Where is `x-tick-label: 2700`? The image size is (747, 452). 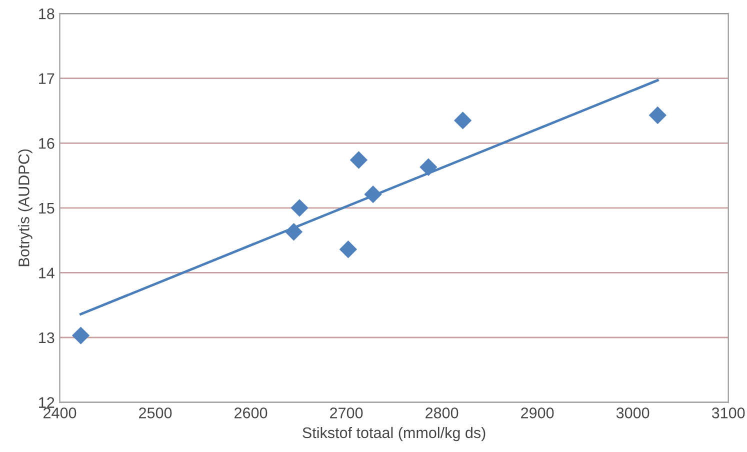
x-tick-label: 2700 is located at coordinates (346, 413).